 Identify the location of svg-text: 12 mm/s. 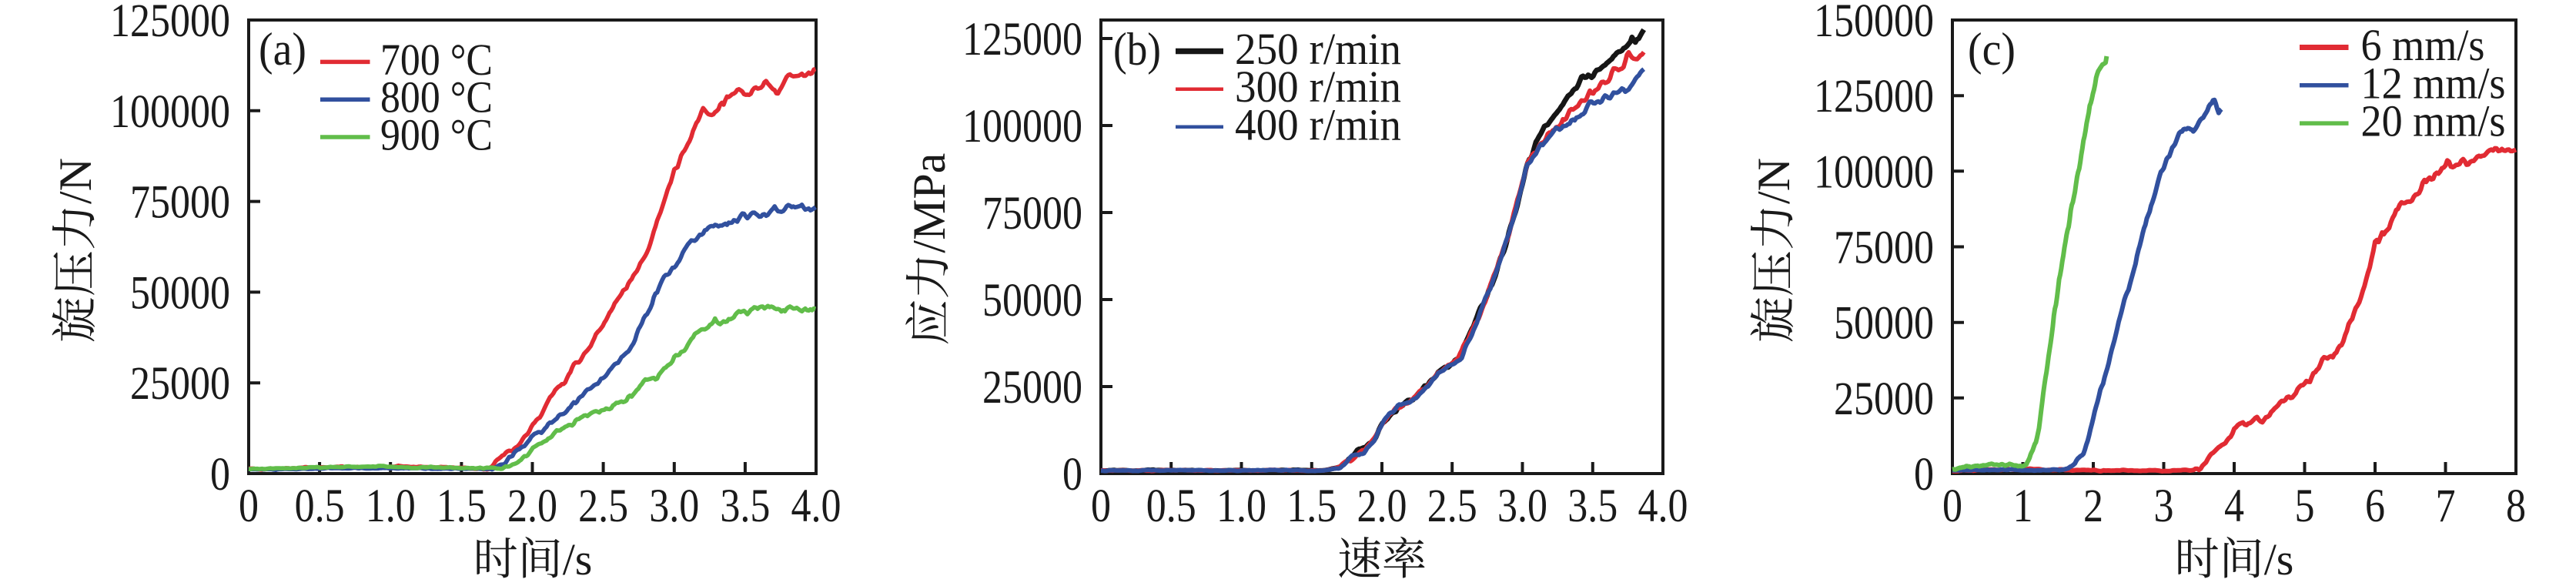
(2433, 83).